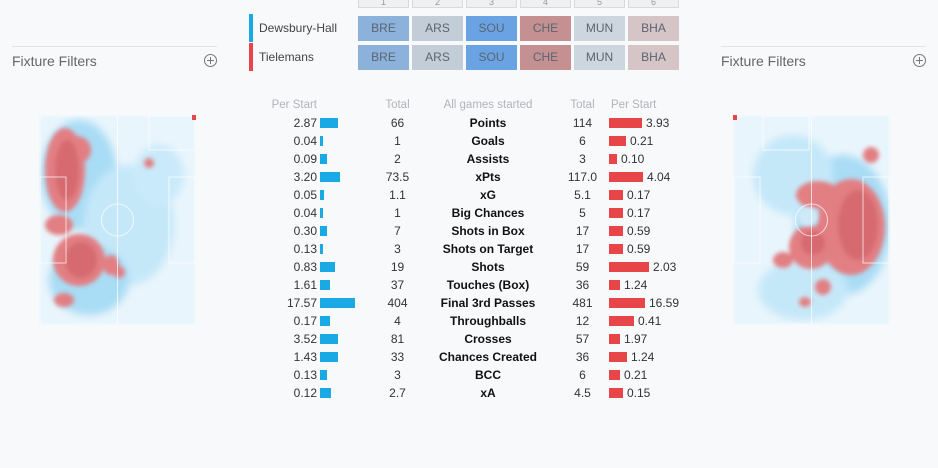  I want to click on stat-label: Shots in Box, so click(488, 231).